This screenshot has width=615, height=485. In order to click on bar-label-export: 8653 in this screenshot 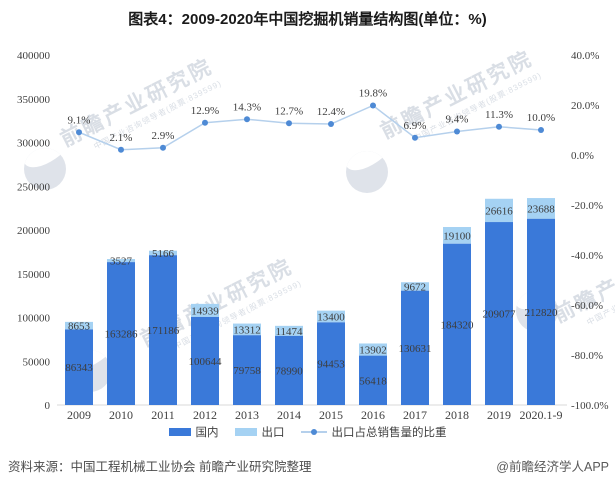, I will do `click(79, 327)`.